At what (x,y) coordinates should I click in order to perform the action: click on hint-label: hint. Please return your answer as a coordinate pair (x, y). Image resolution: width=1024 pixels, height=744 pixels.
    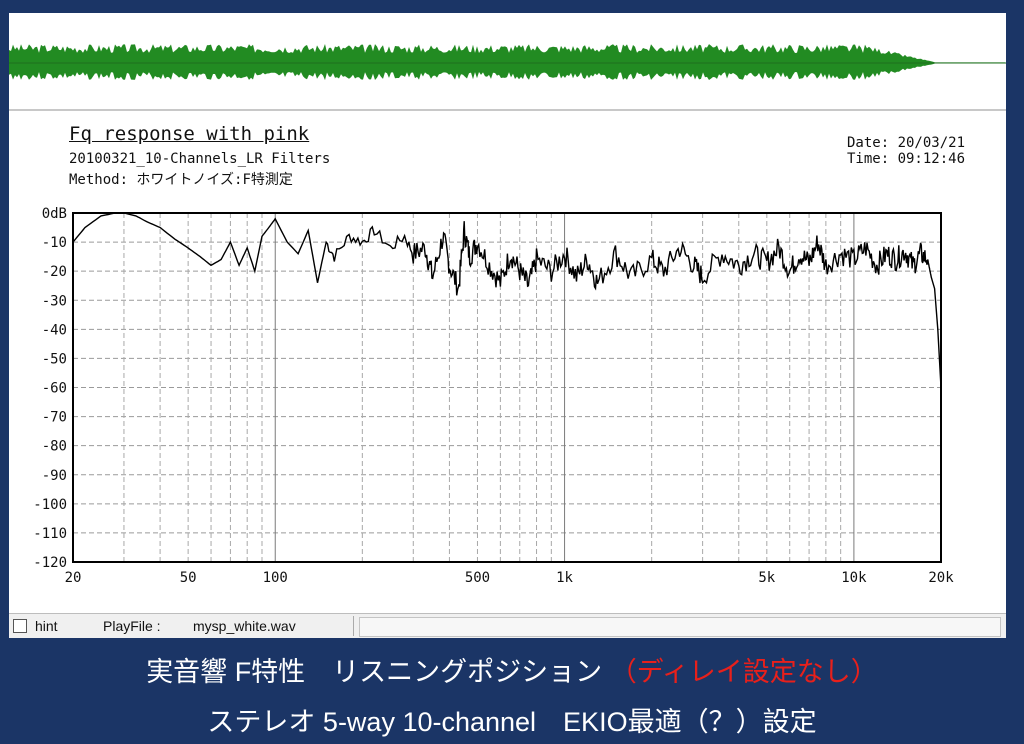
    Looking at the image, I should click on (46, 626).